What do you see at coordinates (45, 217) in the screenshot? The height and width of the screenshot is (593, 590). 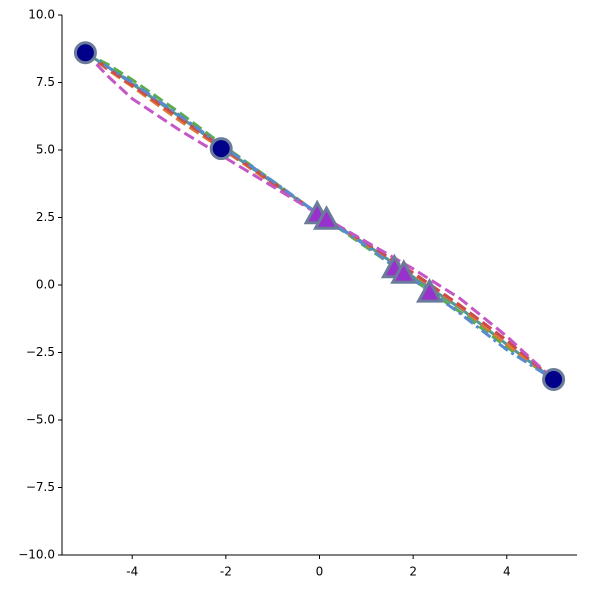 I see `y-tick-label: 2.5` at bounding box center [45, 217].